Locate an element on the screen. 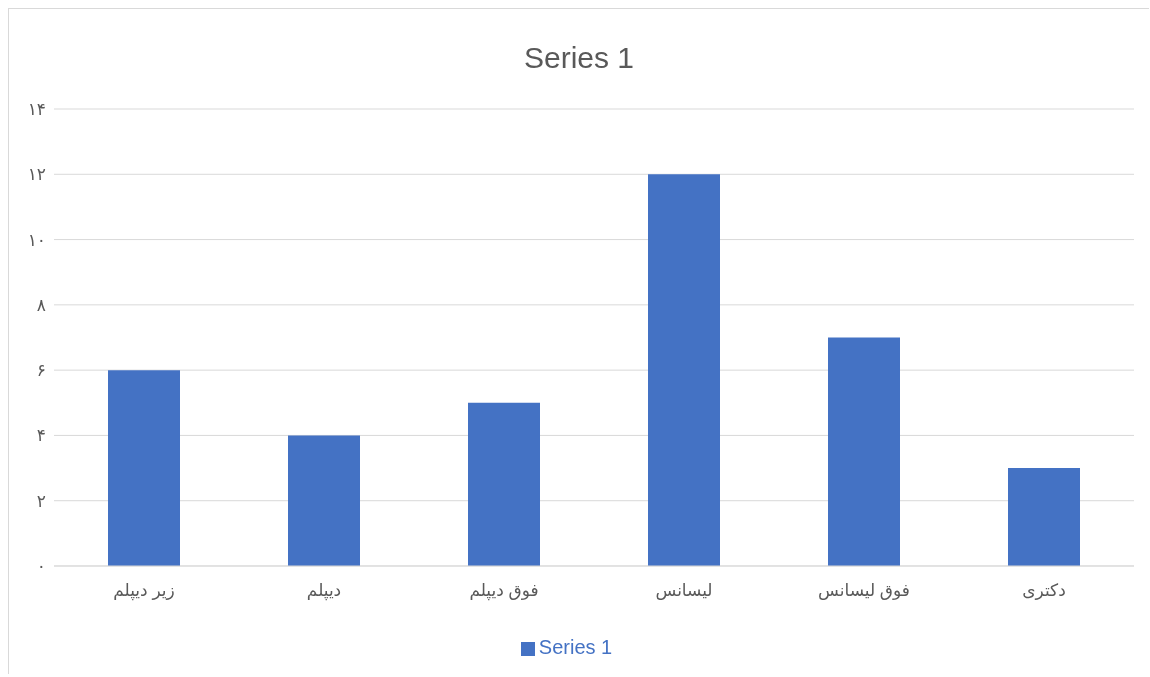  y-tick-label: ۸ is located at coordinates (41, 305).